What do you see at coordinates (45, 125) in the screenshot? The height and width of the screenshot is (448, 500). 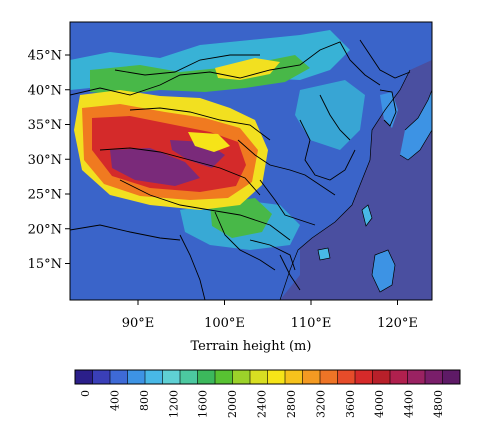 I see `lat-tick-label: 35°N` at bounding box center [45, 125].